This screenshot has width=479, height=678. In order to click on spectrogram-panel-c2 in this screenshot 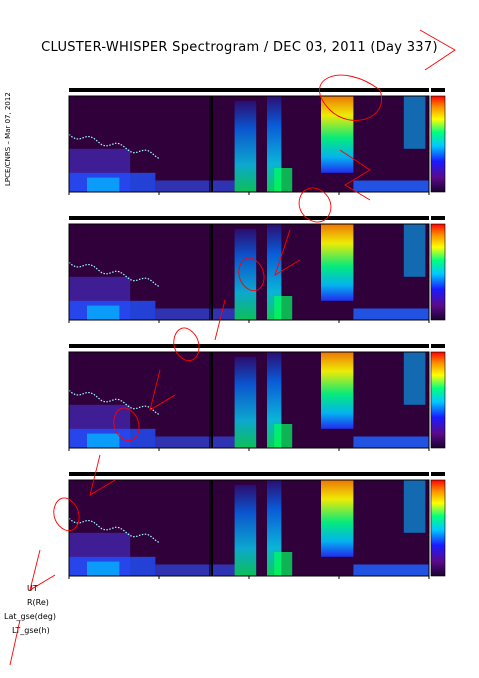, I will do `click(257, 269)`.